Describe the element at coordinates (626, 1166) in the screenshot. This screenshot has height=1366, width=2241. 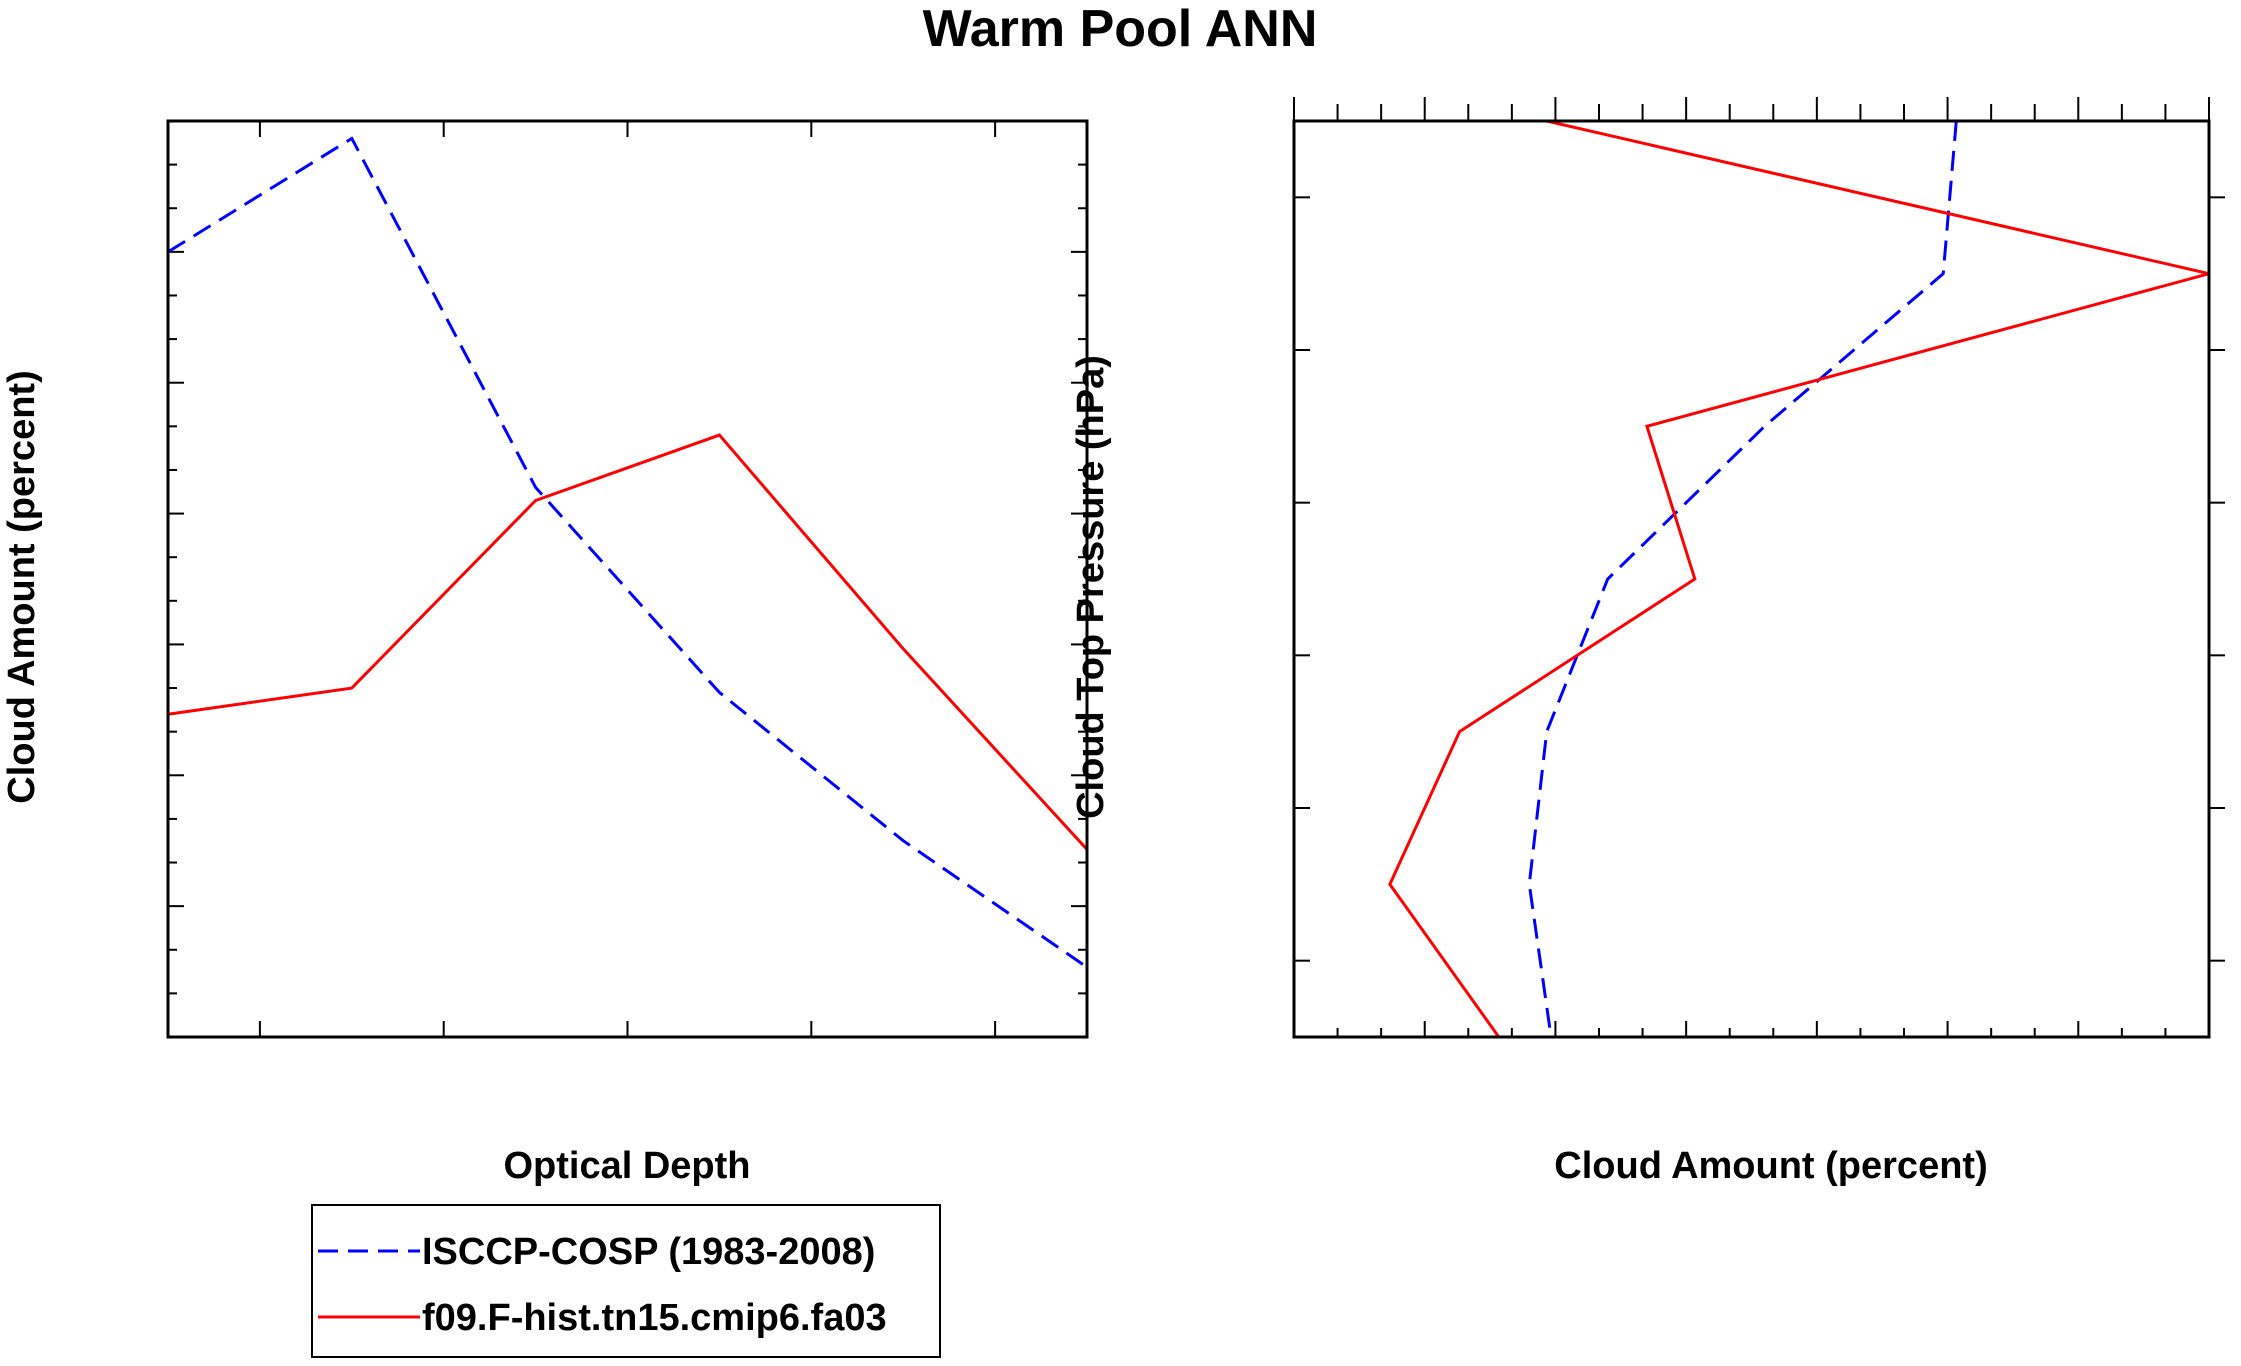
I see `left-x-axis-label: Optical Depth` at that location.